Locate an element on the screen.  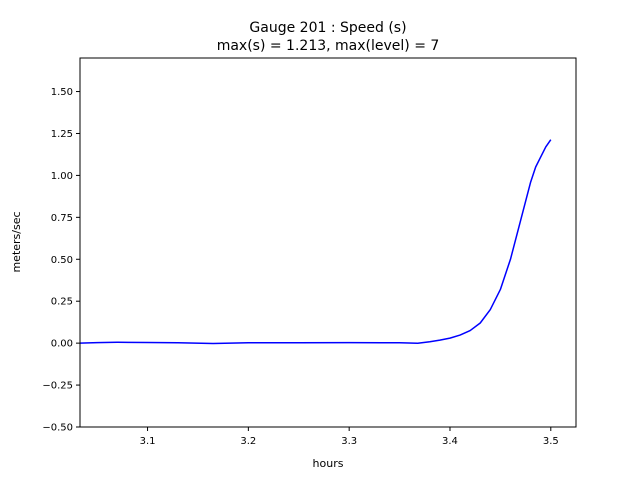
y-tick-label: 0.50 is located at coordinates (62, 260).